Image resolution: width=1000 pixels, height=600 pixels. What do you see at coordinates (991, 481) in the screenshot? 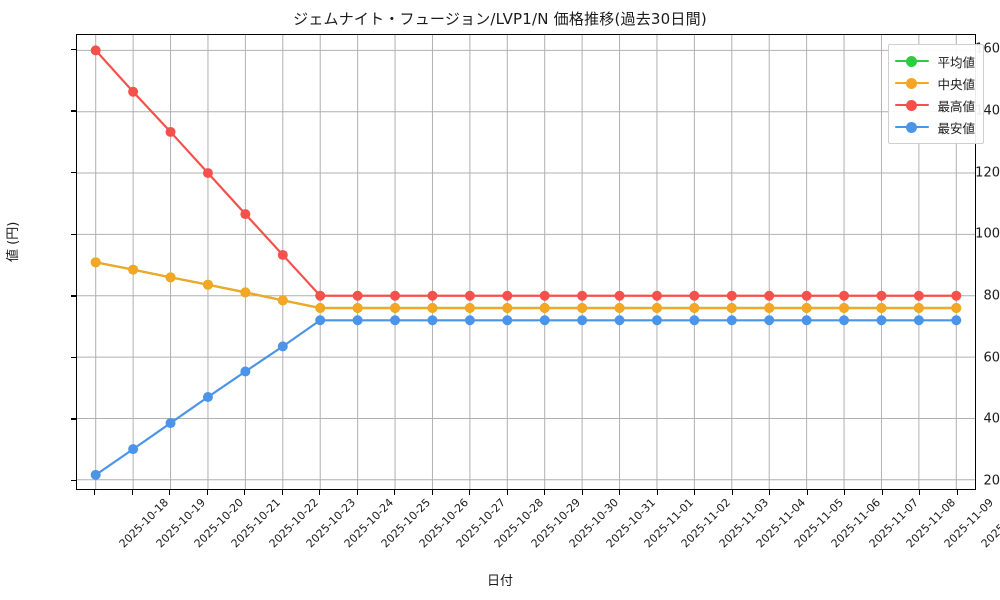
I see `y-tick-label: 20` at bounding box center [991, 481].